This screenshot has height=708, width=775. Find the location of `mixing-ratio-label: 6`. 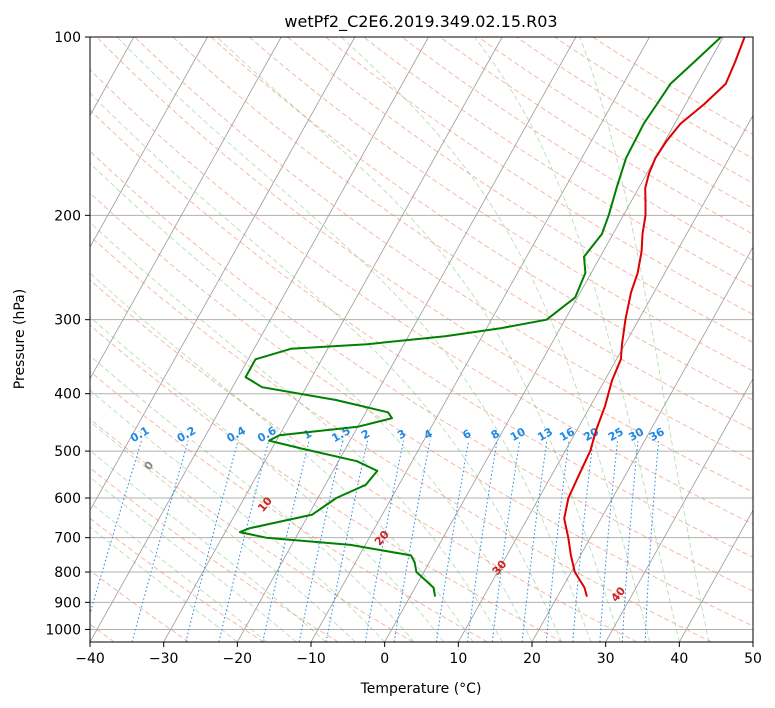

mixing-ratio-label: 6 is located at coordinates (466, 434).